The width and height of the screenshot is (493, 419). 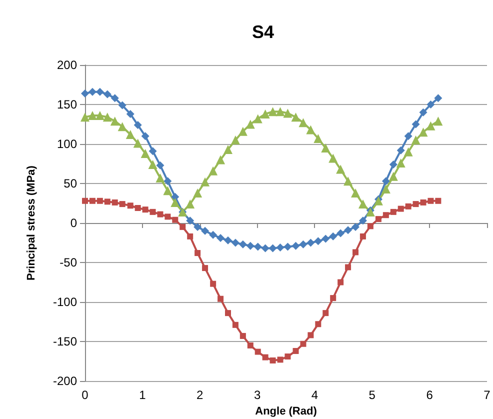 What do you see at coordinates (314, 395) in the screenshot?
I see `x-tick-label: 4` at bounding box center [314, 395].